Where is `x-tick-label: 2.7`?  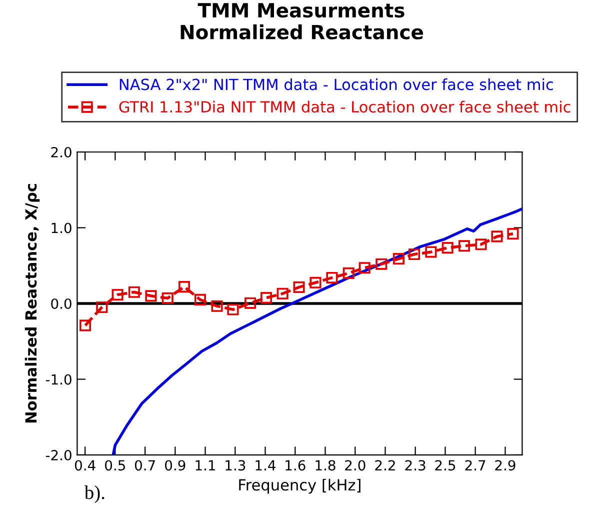
x-tick-label: 2.7 is located at coordinates (475, 465).